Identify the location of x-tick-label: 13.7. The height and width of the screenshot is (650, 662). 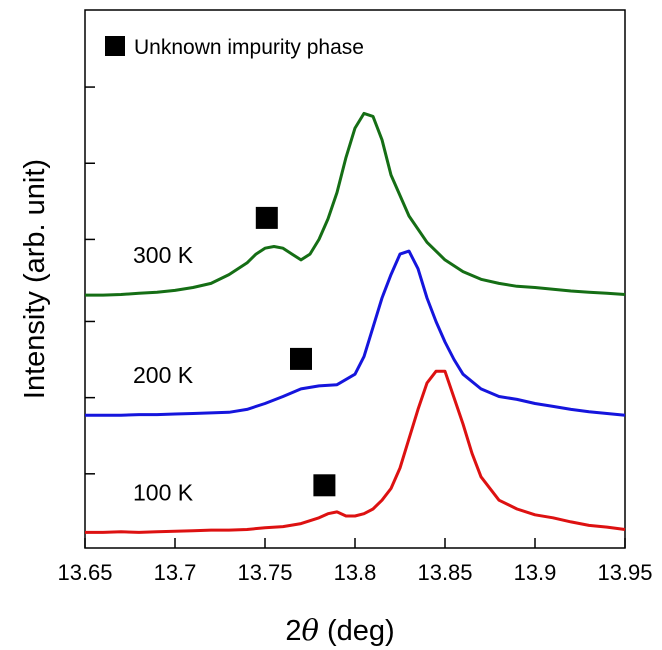
(175, 572).